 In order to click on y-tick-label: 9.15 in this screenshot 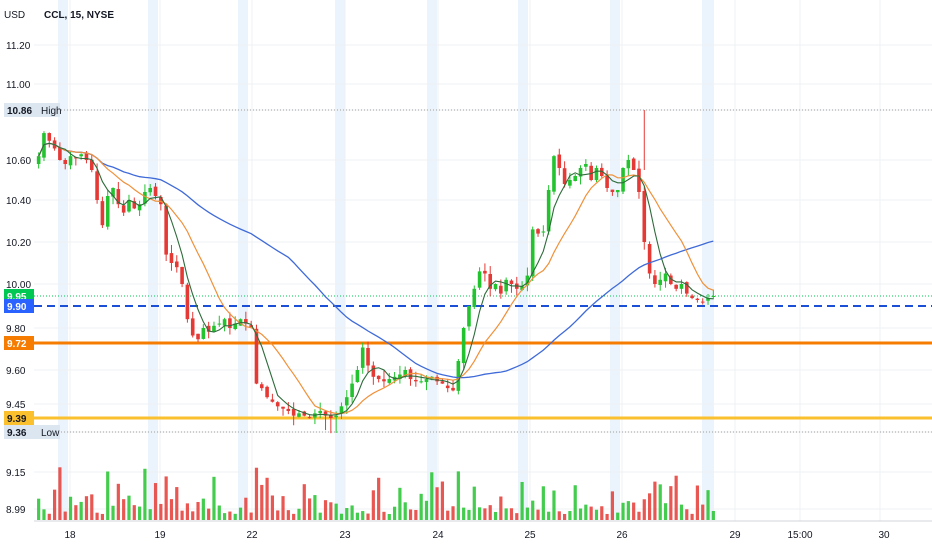, I will do `click(16, 473)`.